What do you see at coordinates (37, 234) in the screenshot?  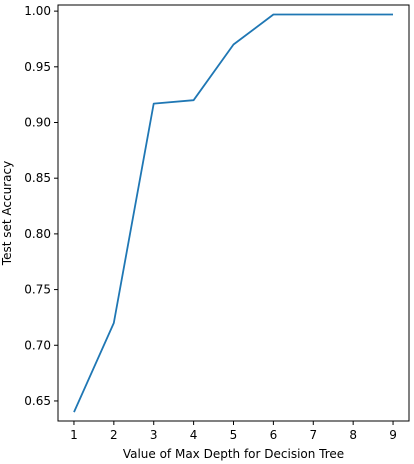 I see `y-tick-label: 0.80` at bounding box center [37, 234].